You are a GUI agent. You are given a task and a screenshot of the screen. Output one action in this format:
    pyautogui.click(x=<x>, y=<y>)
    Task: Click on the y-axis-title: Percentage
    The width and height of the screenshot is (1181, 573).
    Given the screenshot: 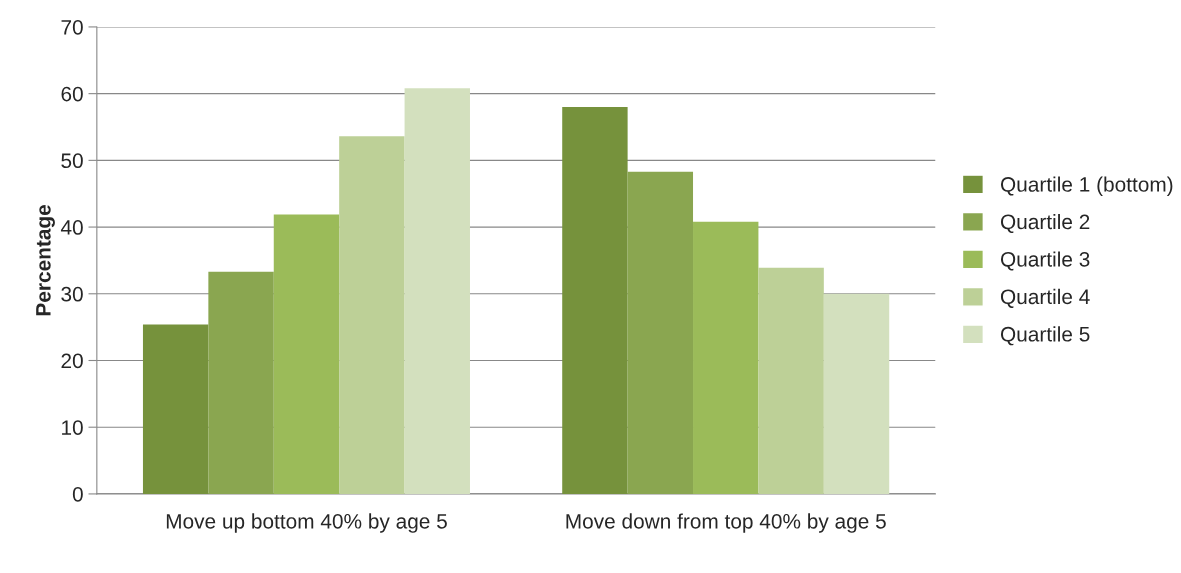 What is the action you would take?
    pyautogui.click(x=45, y=260)
    